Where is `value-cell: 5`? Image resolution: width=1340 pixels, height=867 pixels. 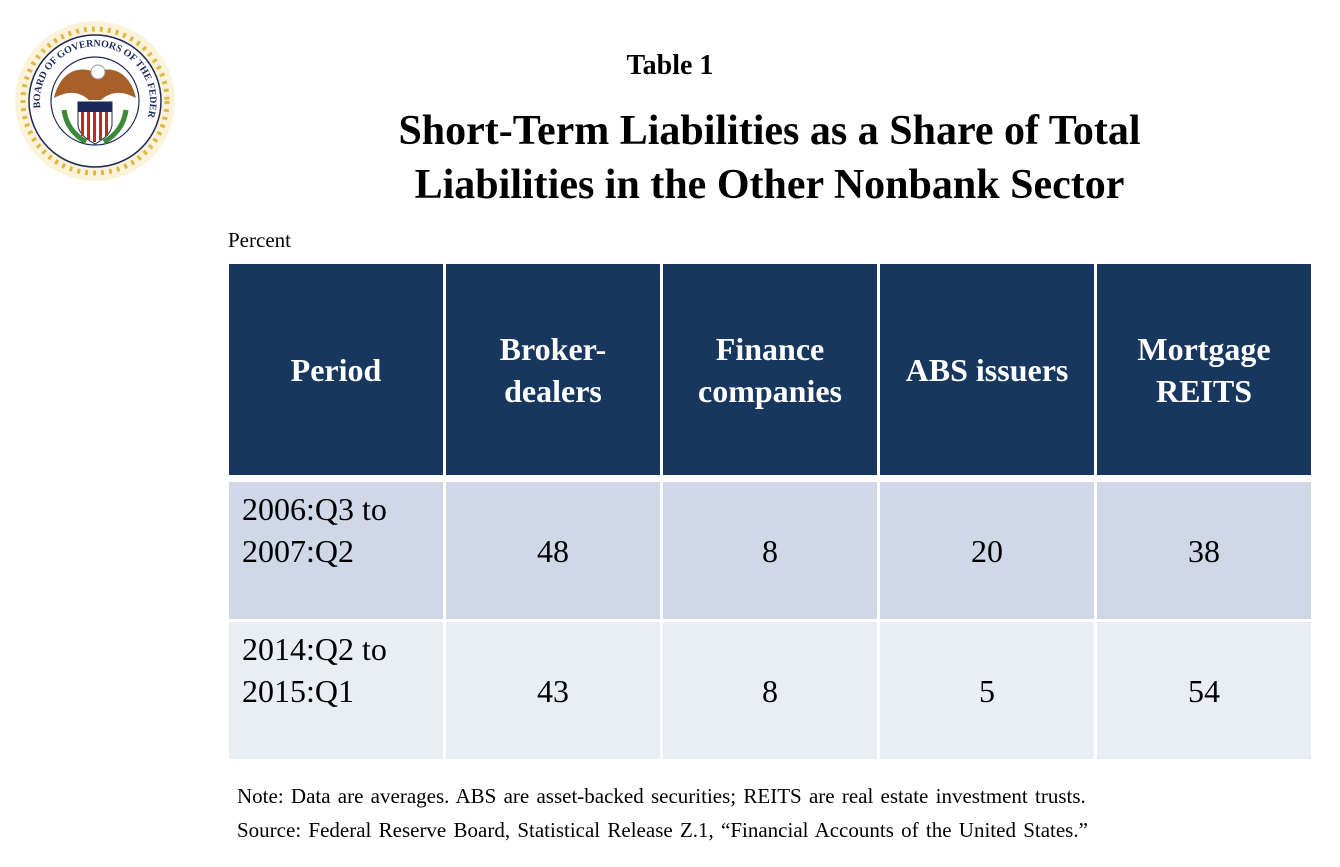
value-cell: 5 is located at coordinates (987, 690).